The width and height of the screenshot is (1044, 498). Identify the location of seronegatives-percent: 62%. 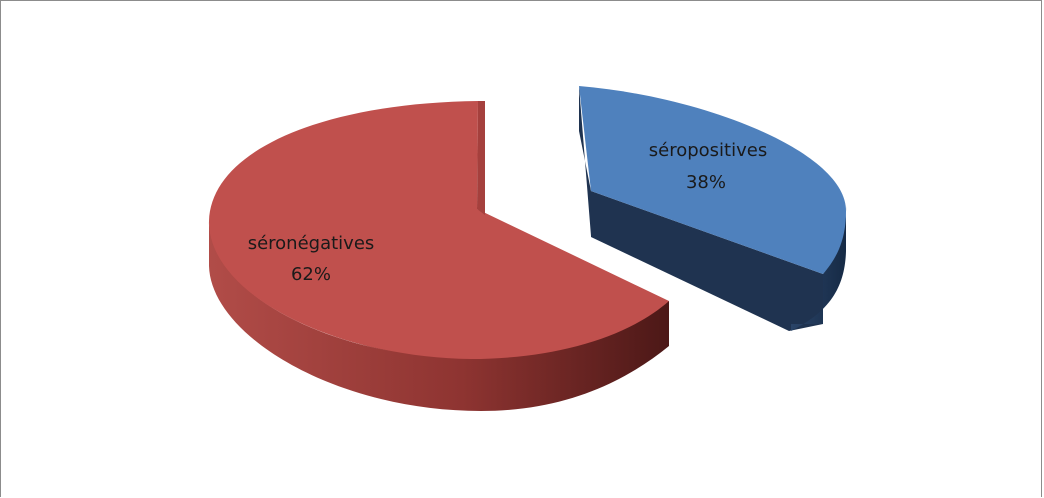
(311, 274).